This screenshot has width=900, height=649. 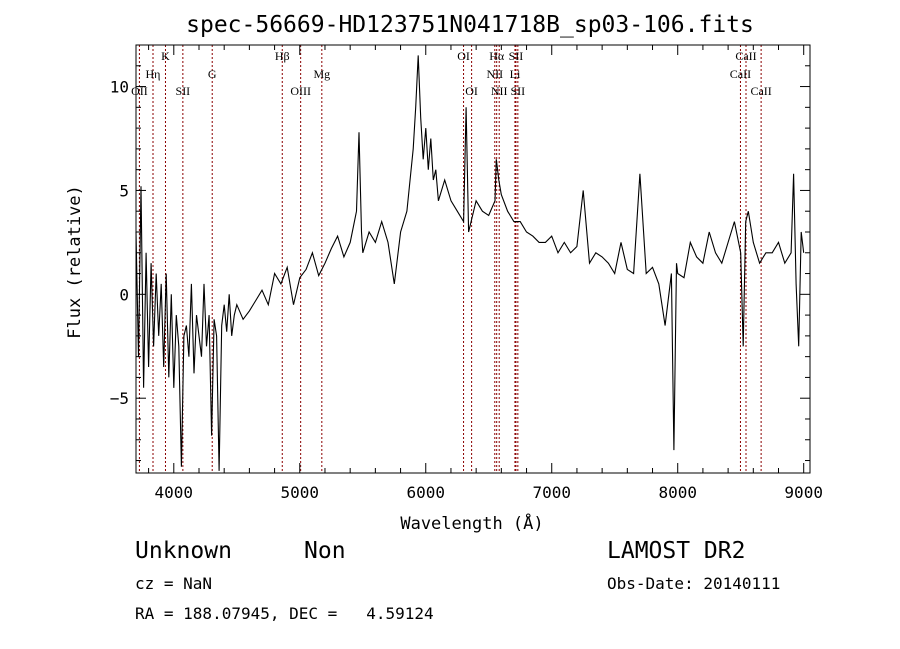 I want to click on spectral-line-label: G, so click(x=212, y=74).